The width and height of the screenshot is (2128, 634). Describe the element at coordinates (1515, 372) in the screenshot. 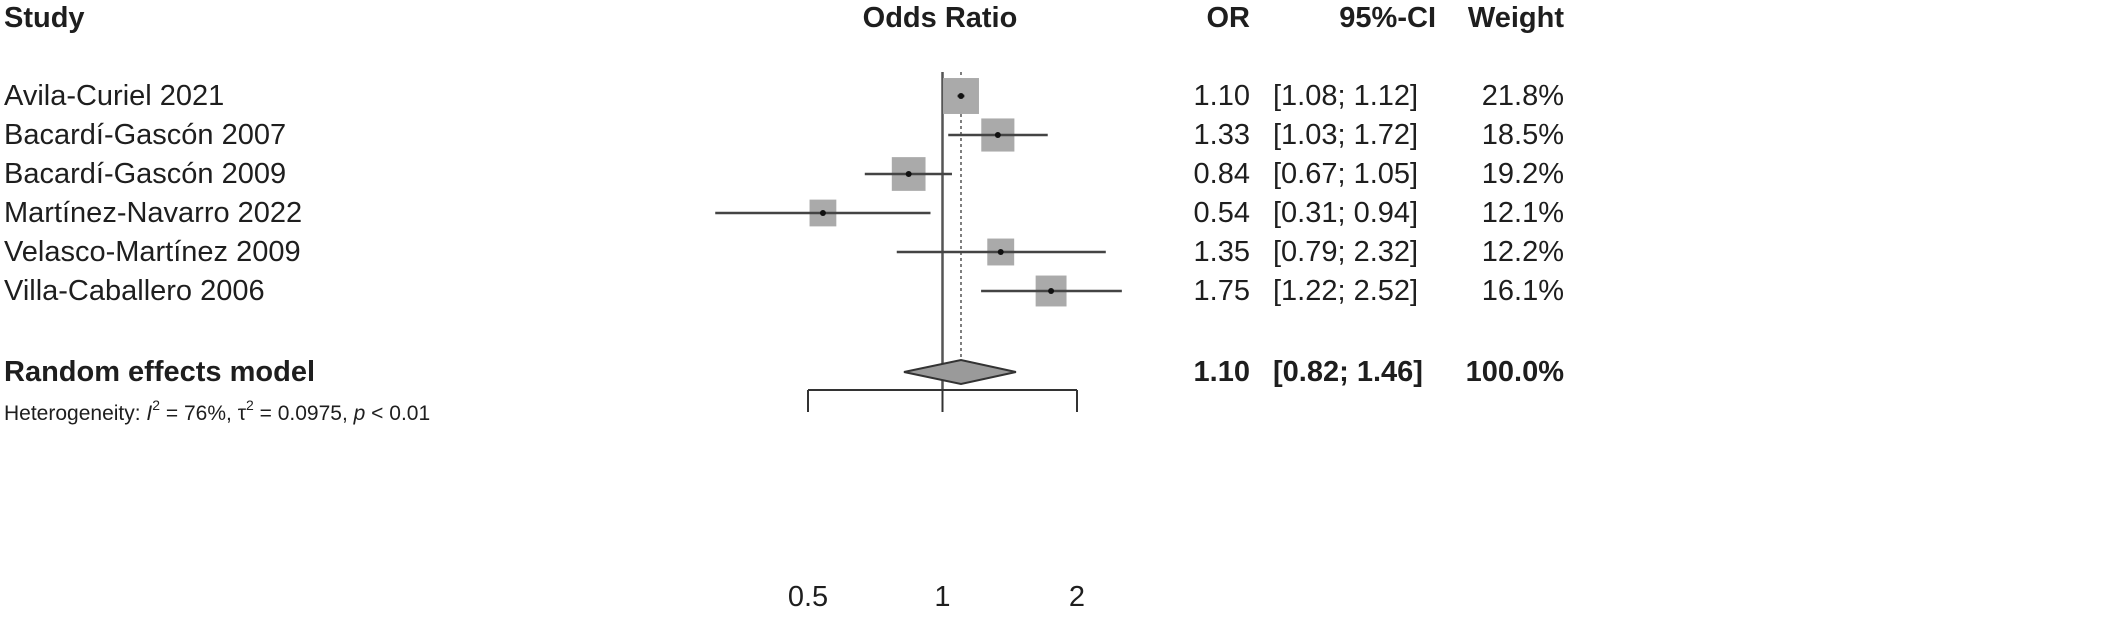

I see `pooled-weight: 100.0%` at that location.